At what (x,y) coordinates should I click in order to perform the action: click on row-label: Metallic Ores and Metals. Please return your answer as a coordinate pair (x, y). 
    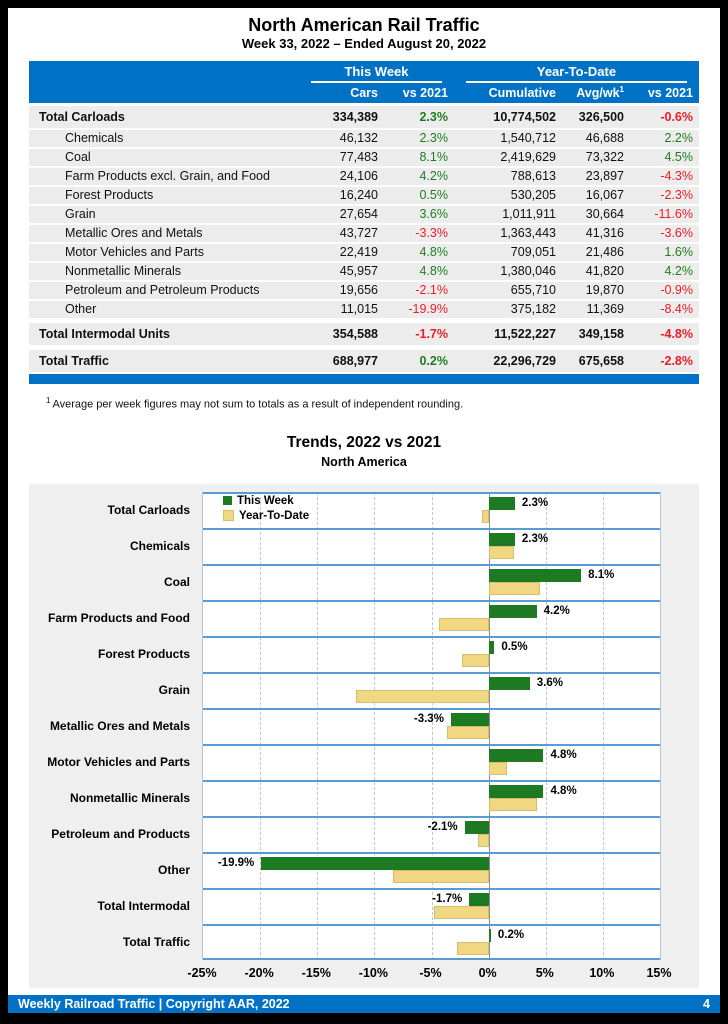
    Looking at the image, I should click on (163, 234).